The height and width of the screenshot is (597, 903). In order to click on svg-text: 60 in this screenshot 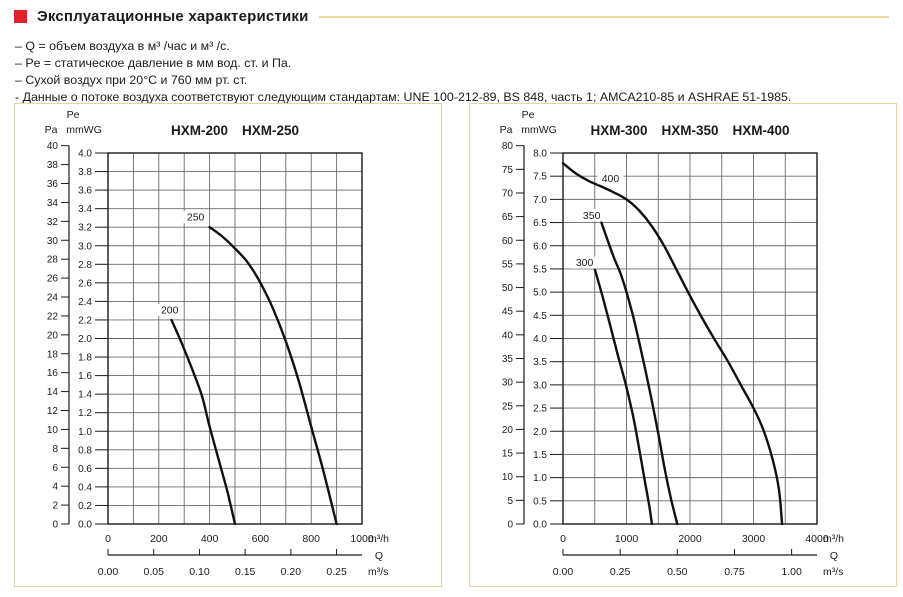, I will do `click(508, 241)`.